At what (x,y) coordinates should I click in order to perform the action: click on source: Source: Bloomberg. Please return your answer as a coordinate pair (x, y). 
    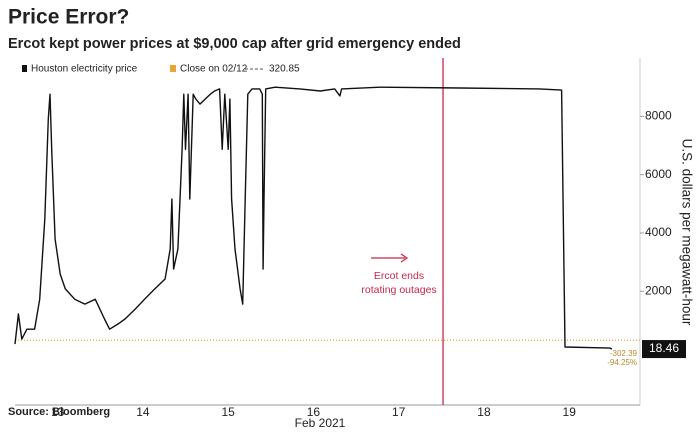
    Looking at the image, I should click on (59, 412).